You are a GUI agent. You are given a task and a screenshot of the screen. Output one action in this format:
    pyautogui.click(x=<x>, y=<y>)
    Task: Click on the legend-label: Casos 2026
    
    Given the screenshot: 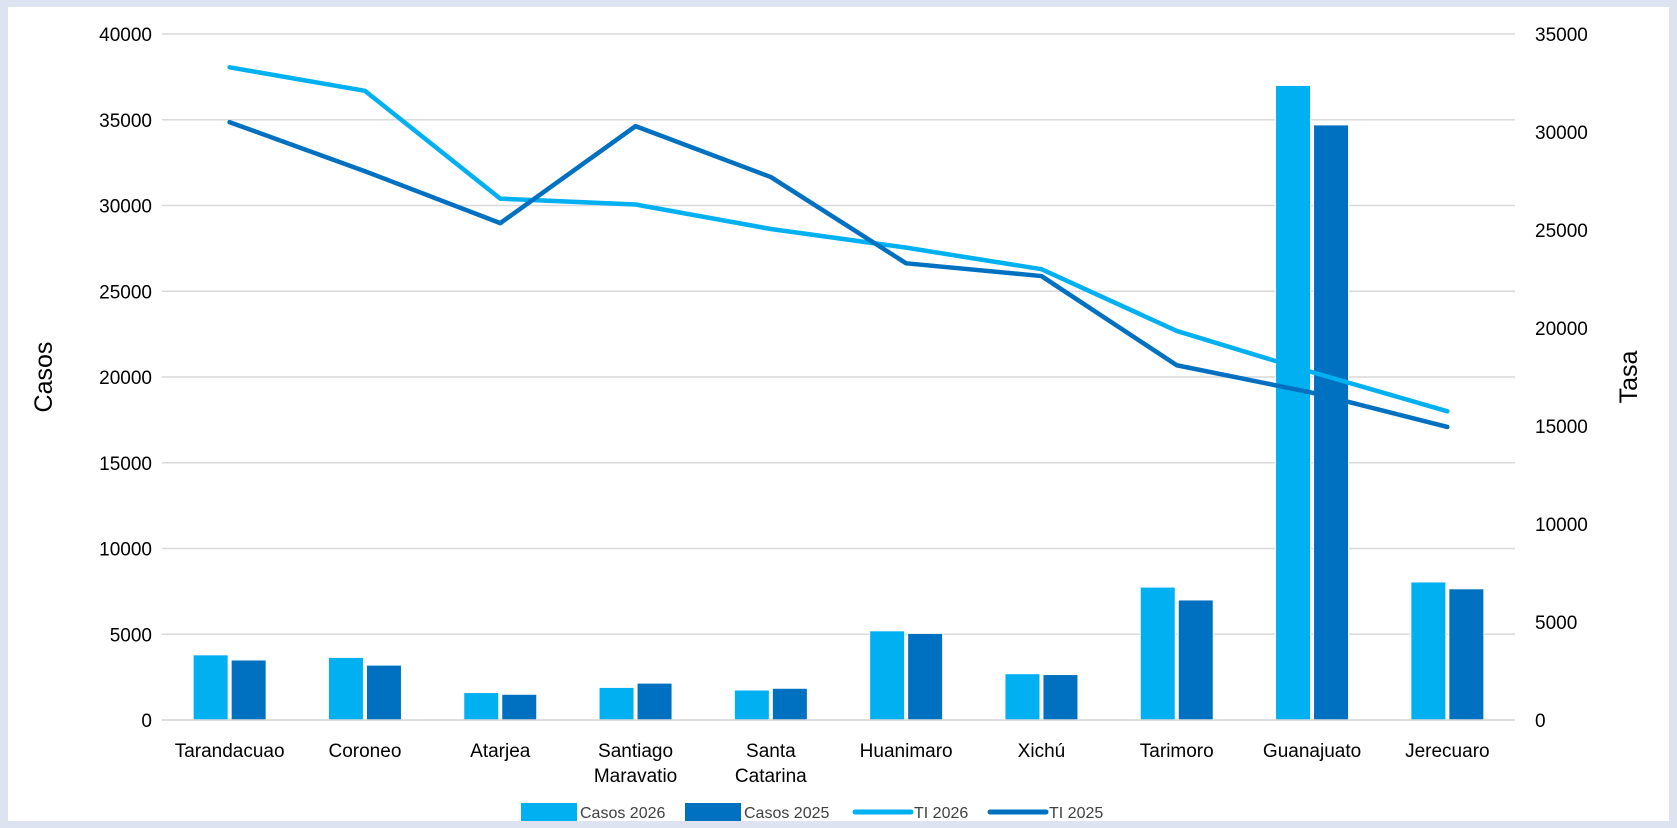 What is the action you would take?
    pyautogui.click(x=622, y=813)
    